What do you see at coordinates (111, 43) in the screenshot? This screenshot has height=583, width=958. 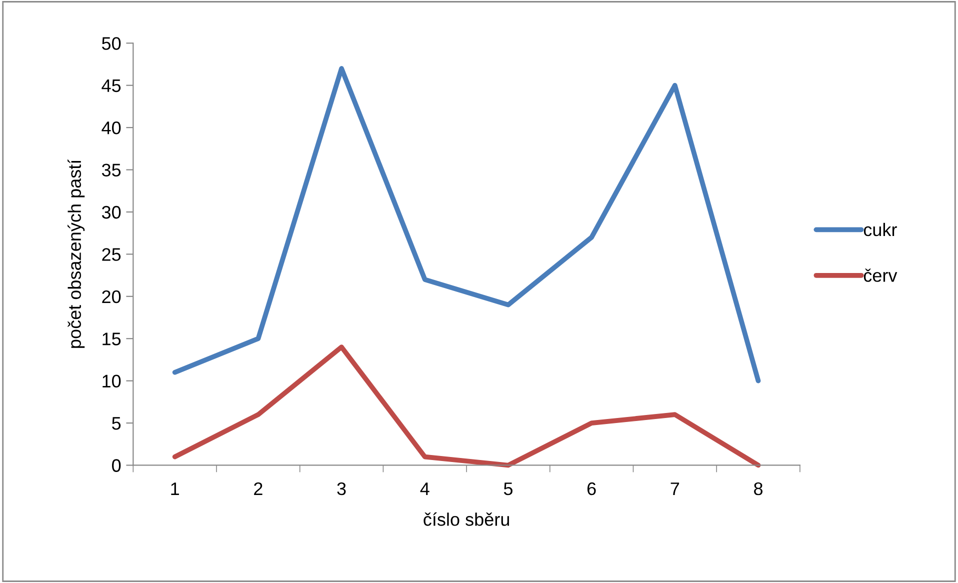 I see `y-tick-label: 50` at bounding box center [111, 43].